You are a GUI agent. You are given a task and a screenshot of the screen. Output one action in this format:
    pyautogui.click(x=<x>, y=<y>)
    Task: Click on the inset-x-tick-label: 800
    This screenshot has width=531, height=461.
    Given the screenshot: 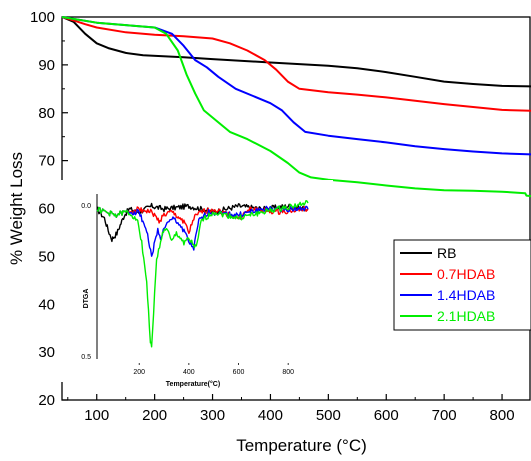 What is the action you would take?
    pyautogui.click(x=288, y=372)
    